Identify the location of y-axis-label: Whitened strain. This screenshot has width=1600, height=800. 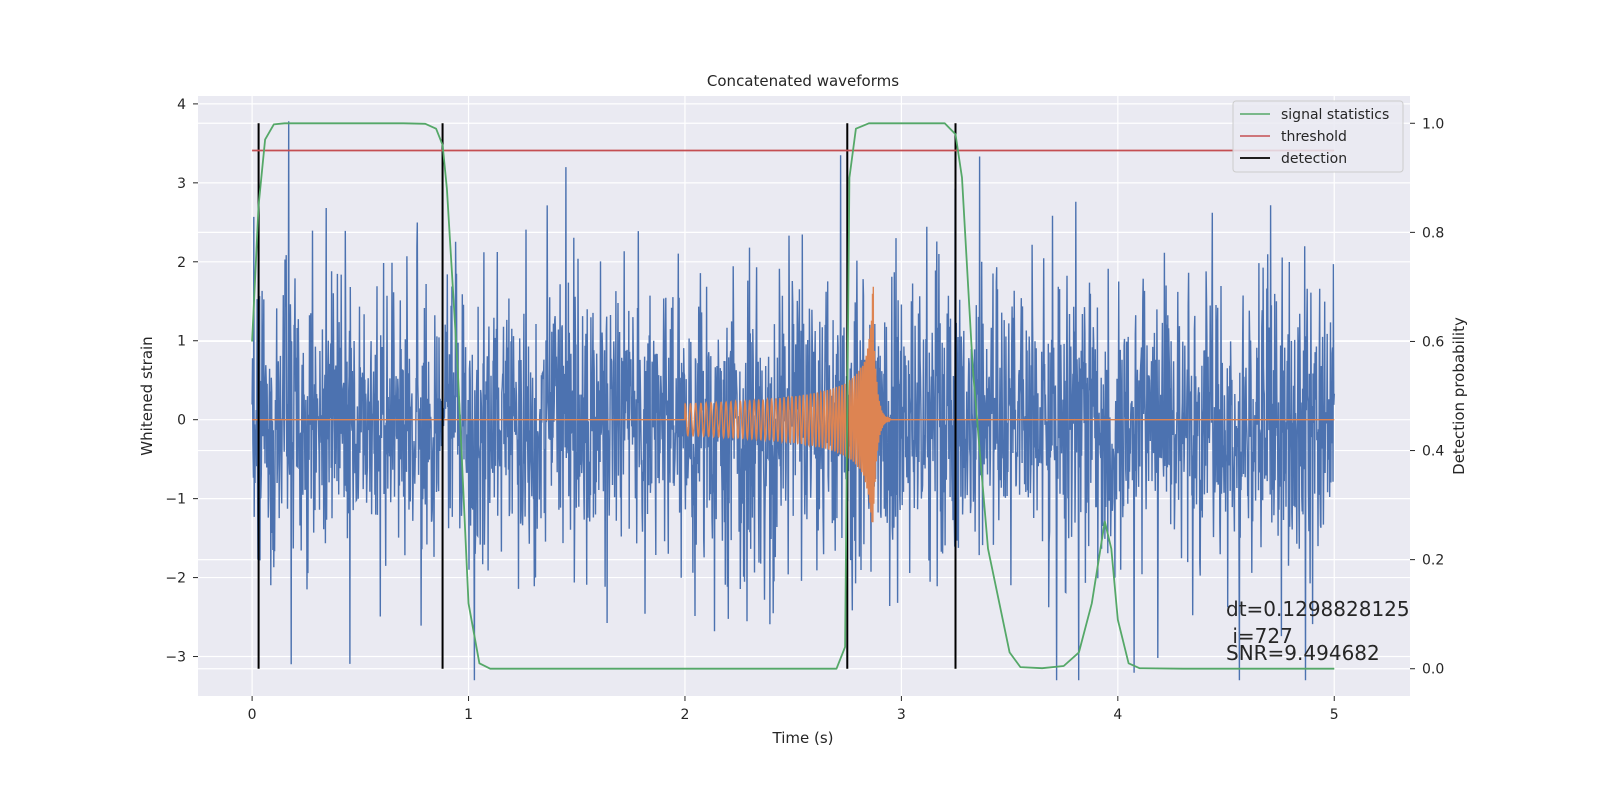
(147, 395).